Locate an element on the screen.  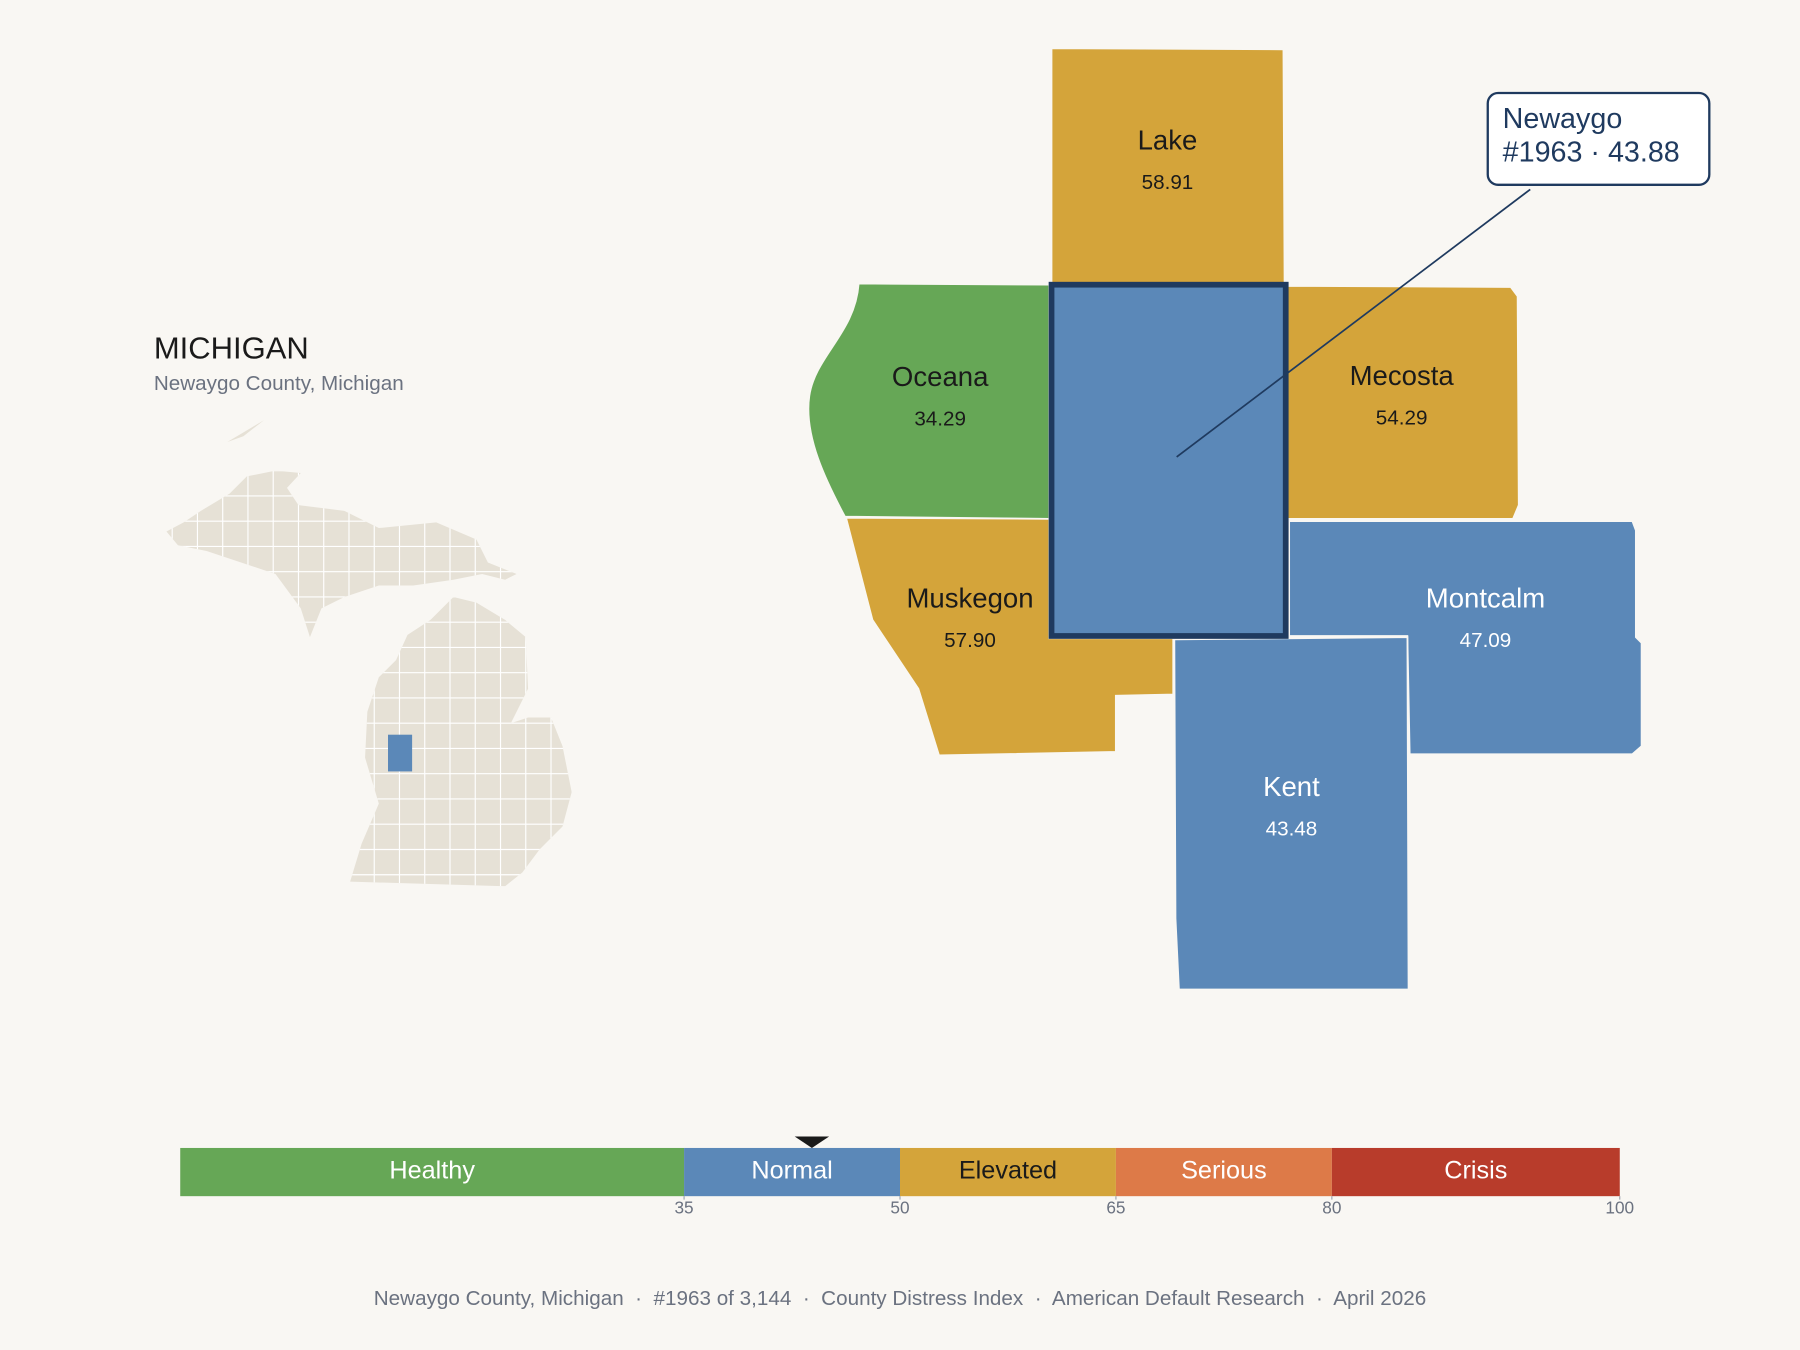
scale-tick-label: 100 is located at coordinates (1619, 1207).